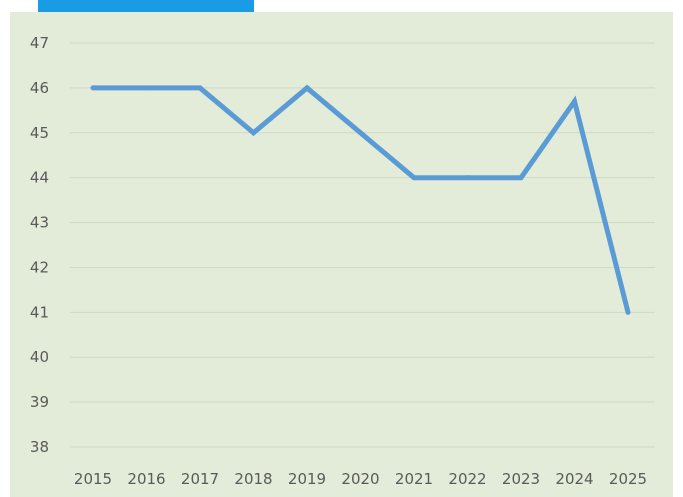  I want to click on y-tick-label: 46, so click(39, 88).